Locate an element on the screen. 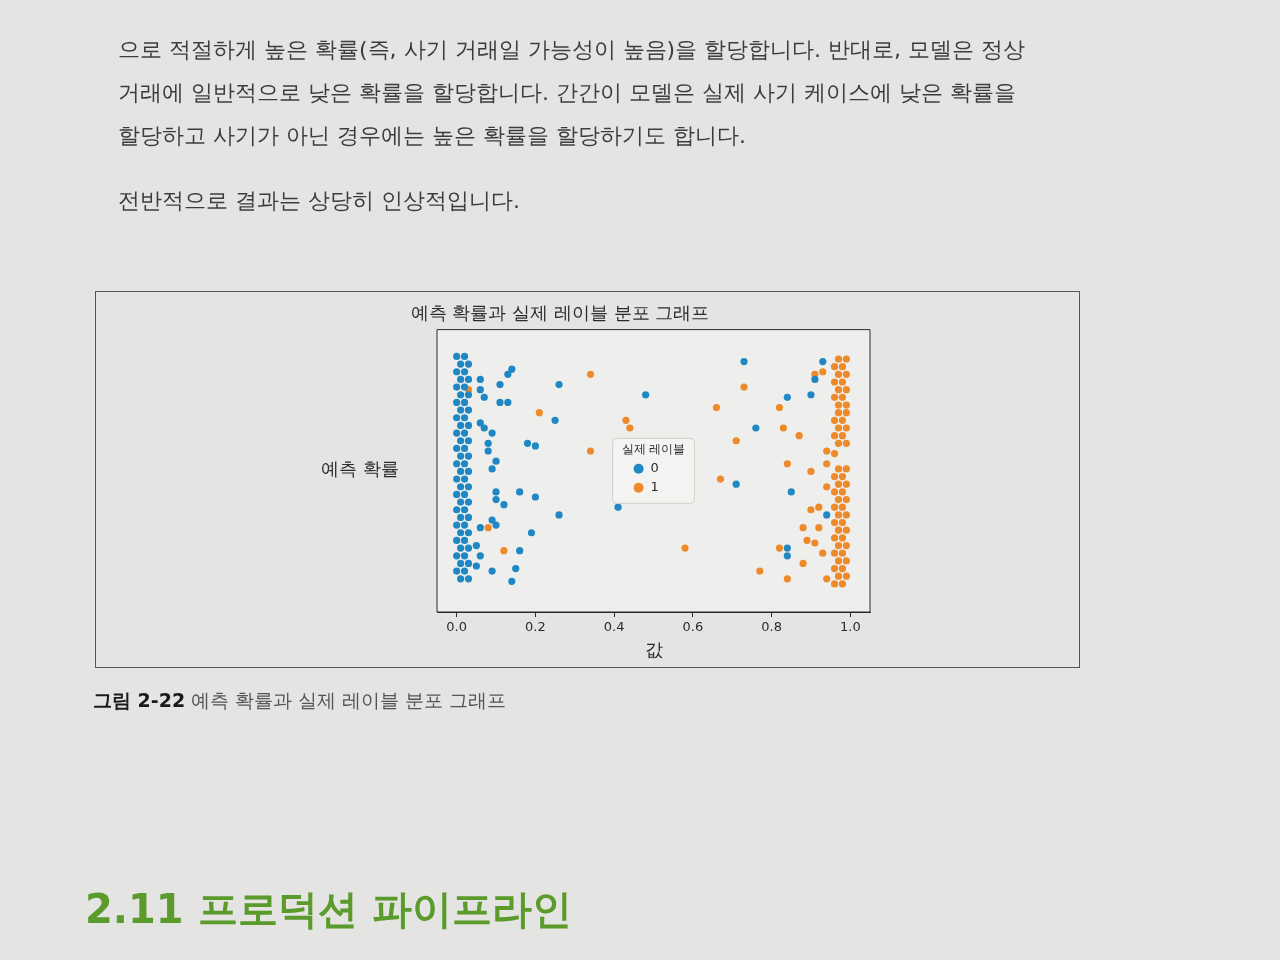 This screenshot has height=960, width=1280. text: 전반적으로 결과는 상당히 인상적입니다. is located at coordinates (319, 201).